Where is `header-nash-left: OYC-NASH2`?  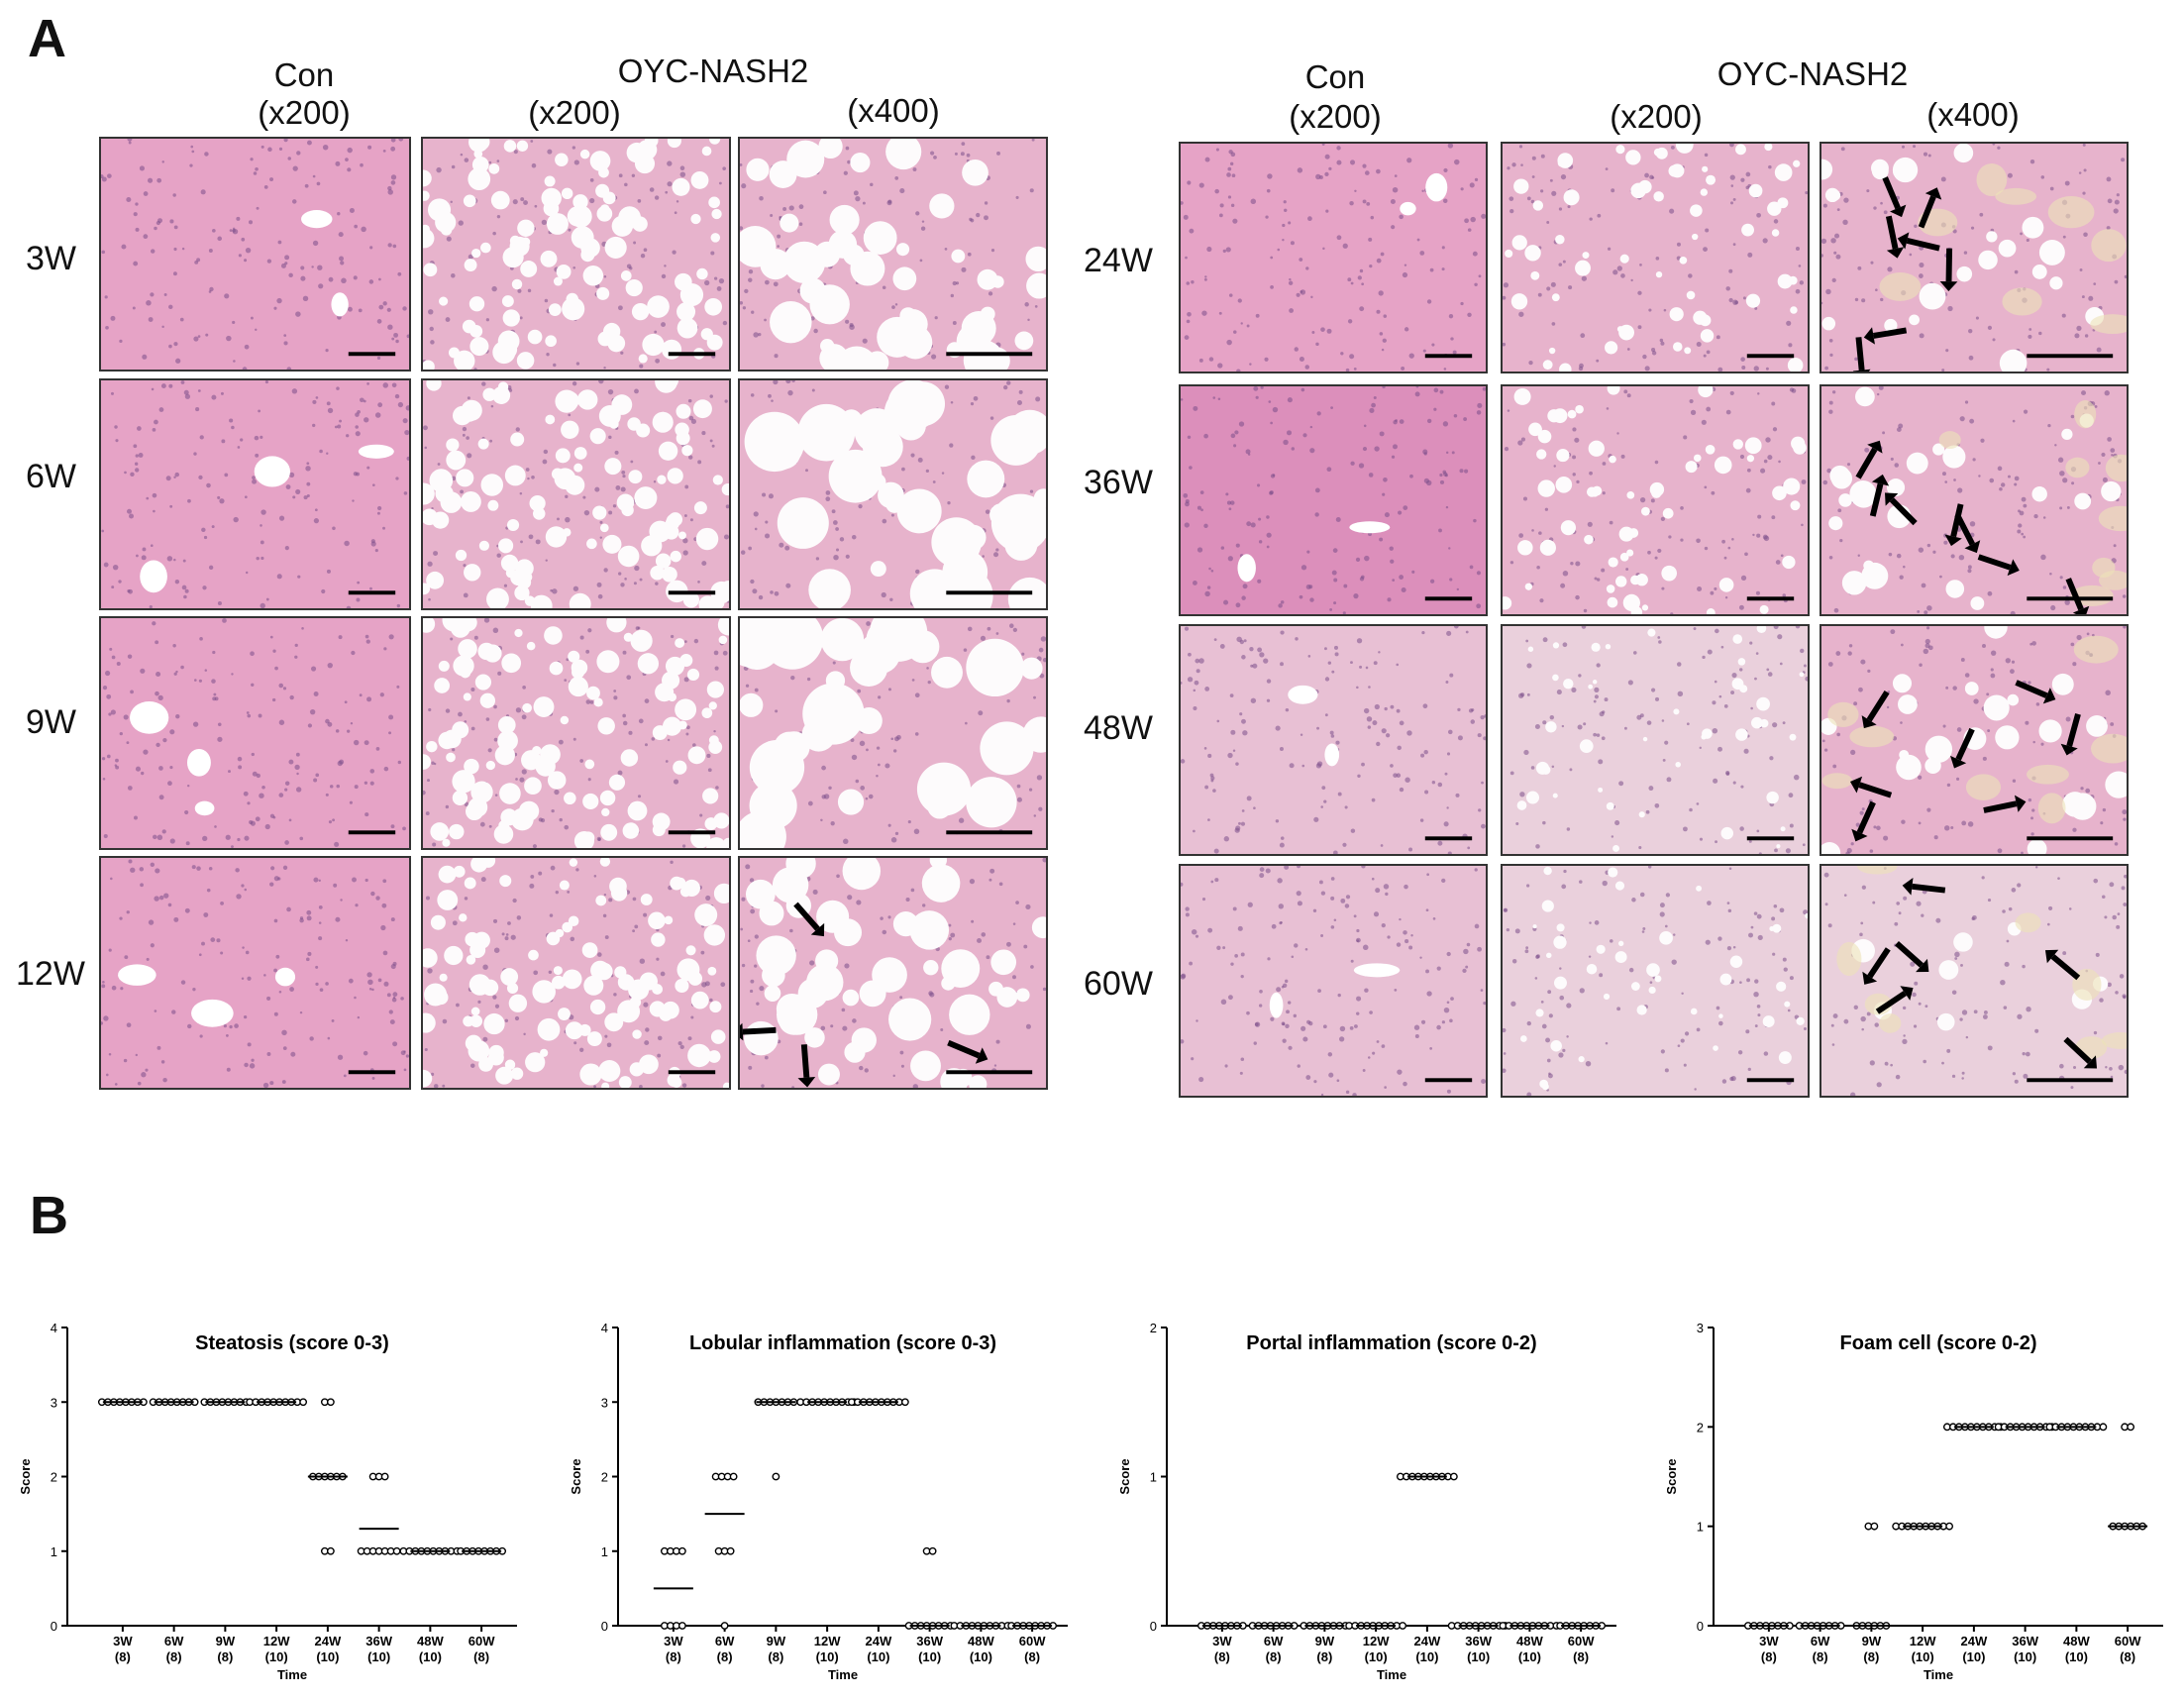 header-nash-left: OYC-NASH2 is located at coordinates (713, 71).